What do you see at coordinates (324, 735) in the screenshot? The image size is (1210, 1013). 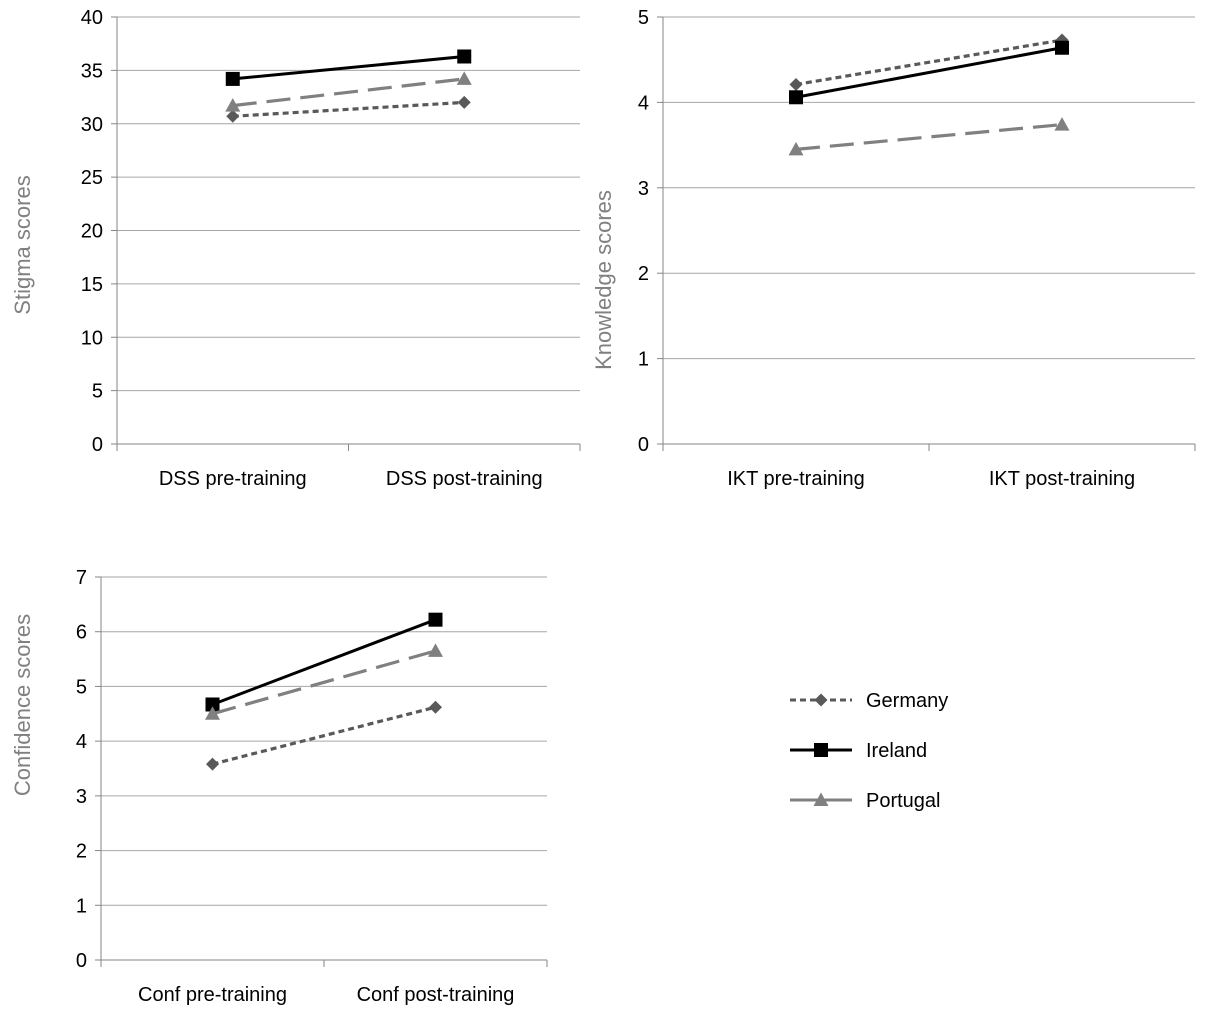 I see `confidence-series-line-germany` at bounding box center [324, 735].